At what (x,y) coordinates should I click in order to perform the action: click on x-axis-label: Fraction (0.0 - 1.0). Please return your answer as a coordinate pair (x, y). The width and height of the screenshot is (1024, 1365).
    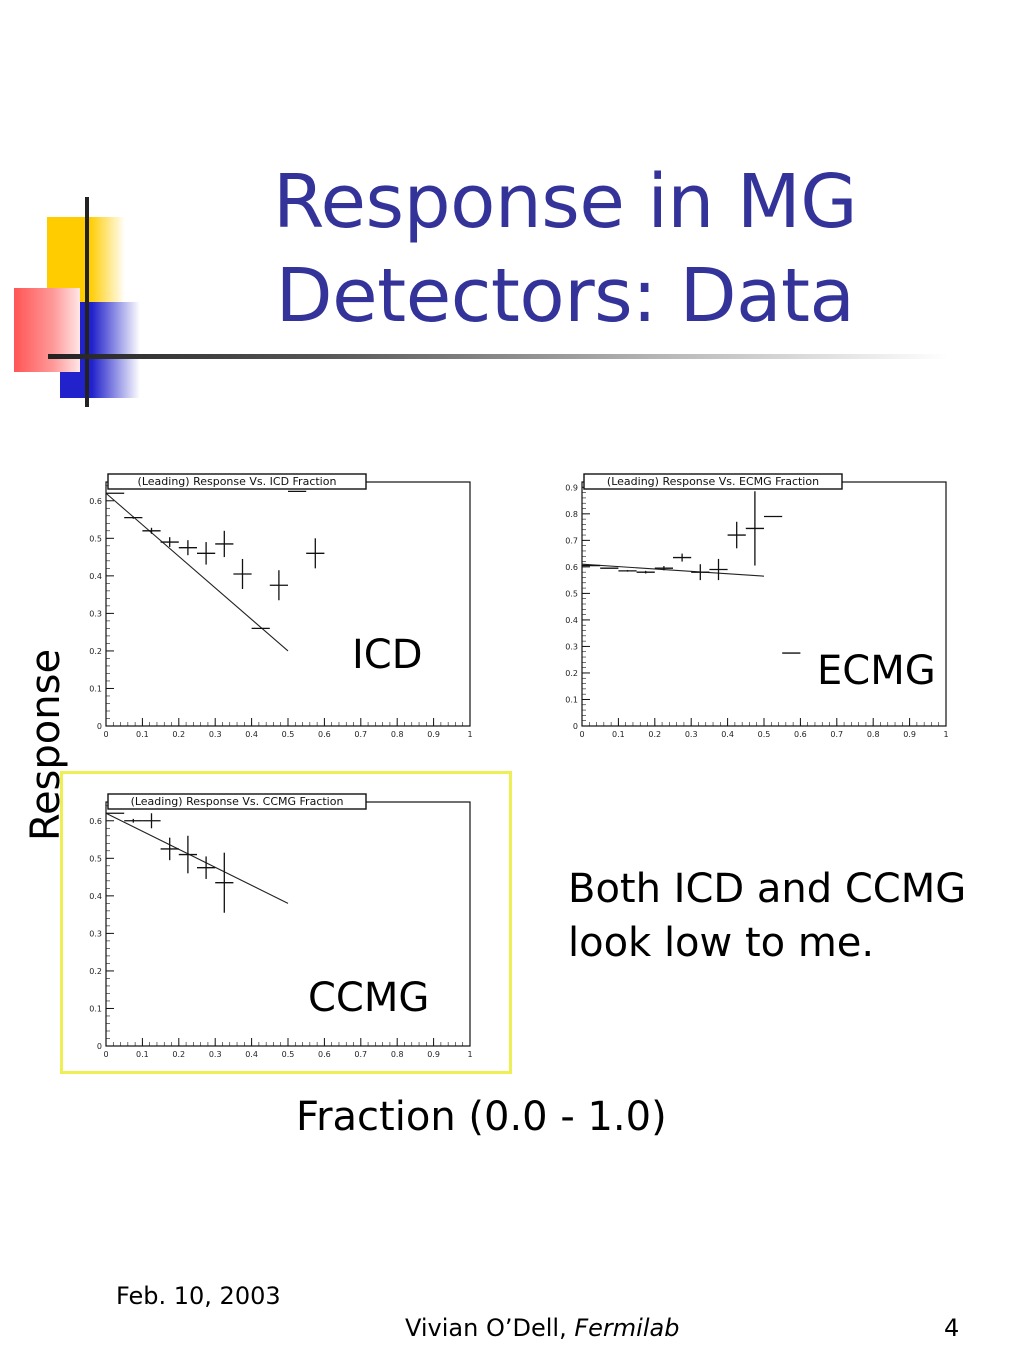
    Looking at the image, I should click on (481, 1117).